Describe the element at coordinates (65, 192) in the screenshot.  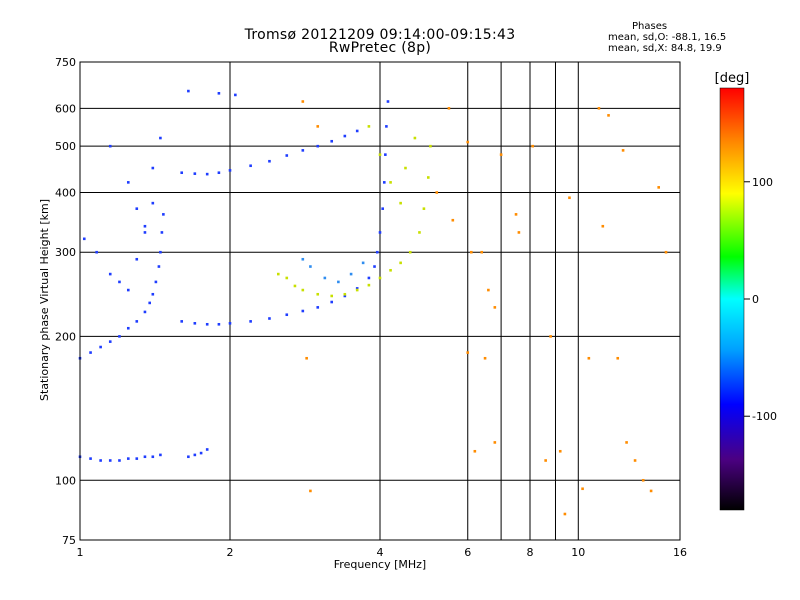
I see `y-tick-label: 400` at that location.